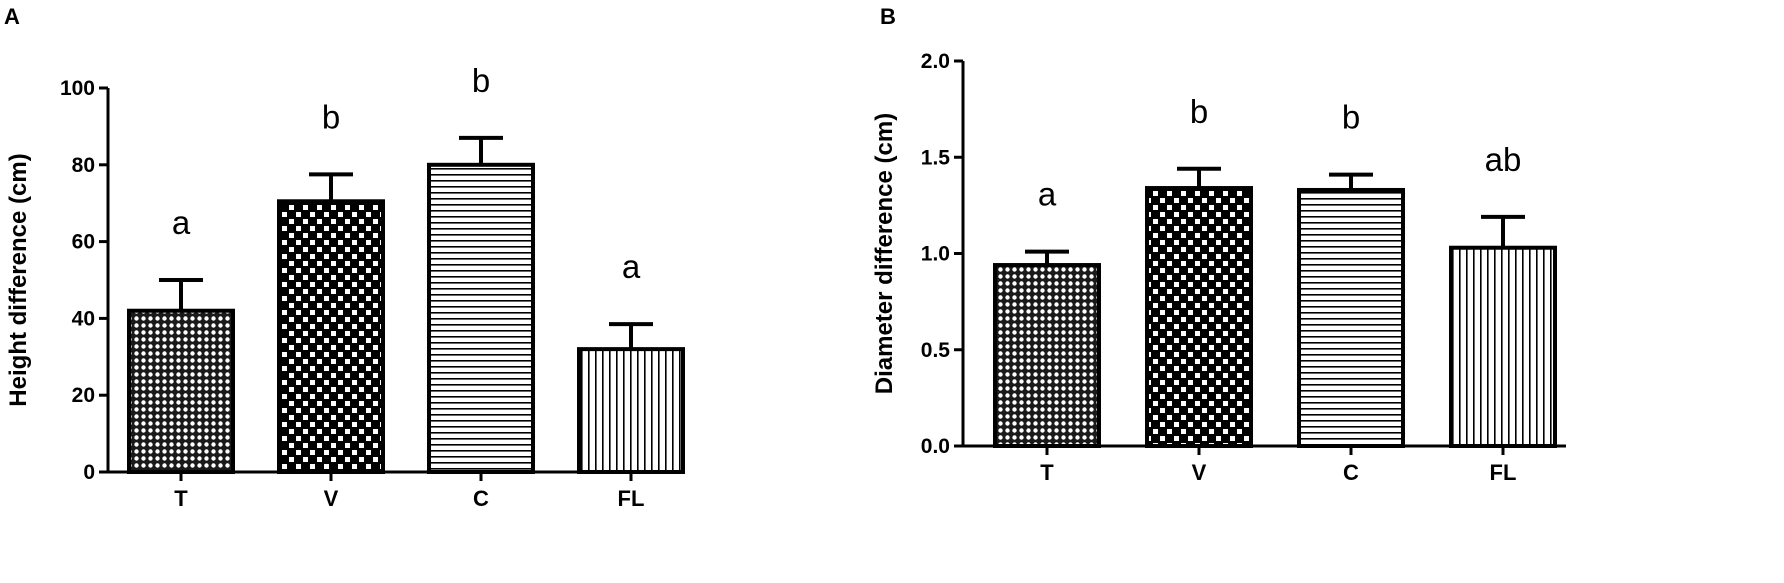 This screenshot has height=583, width=1784. I want to click on y-axis-title: Height difference (cm), so click(18, 279).